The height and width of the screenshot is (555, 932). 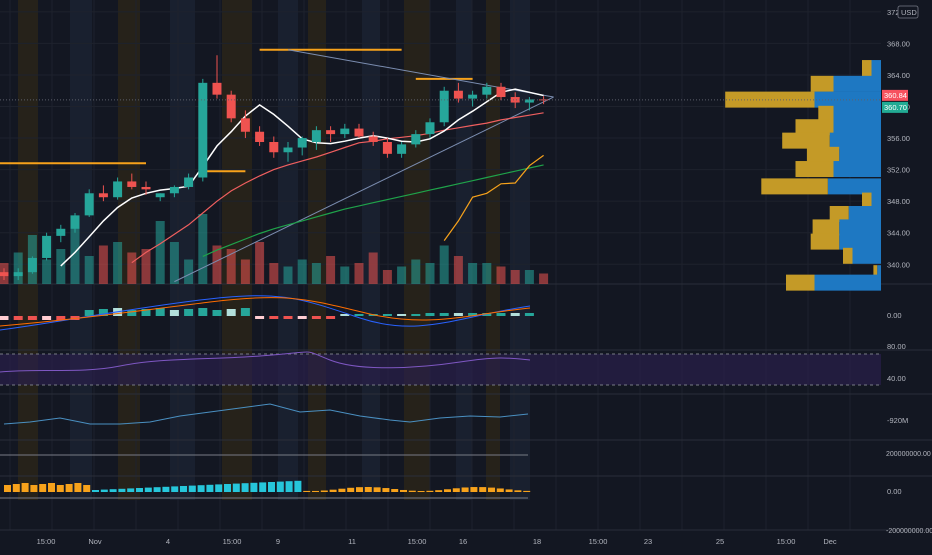 I want to click on trend-line-upper, so click(x=420, y=73).